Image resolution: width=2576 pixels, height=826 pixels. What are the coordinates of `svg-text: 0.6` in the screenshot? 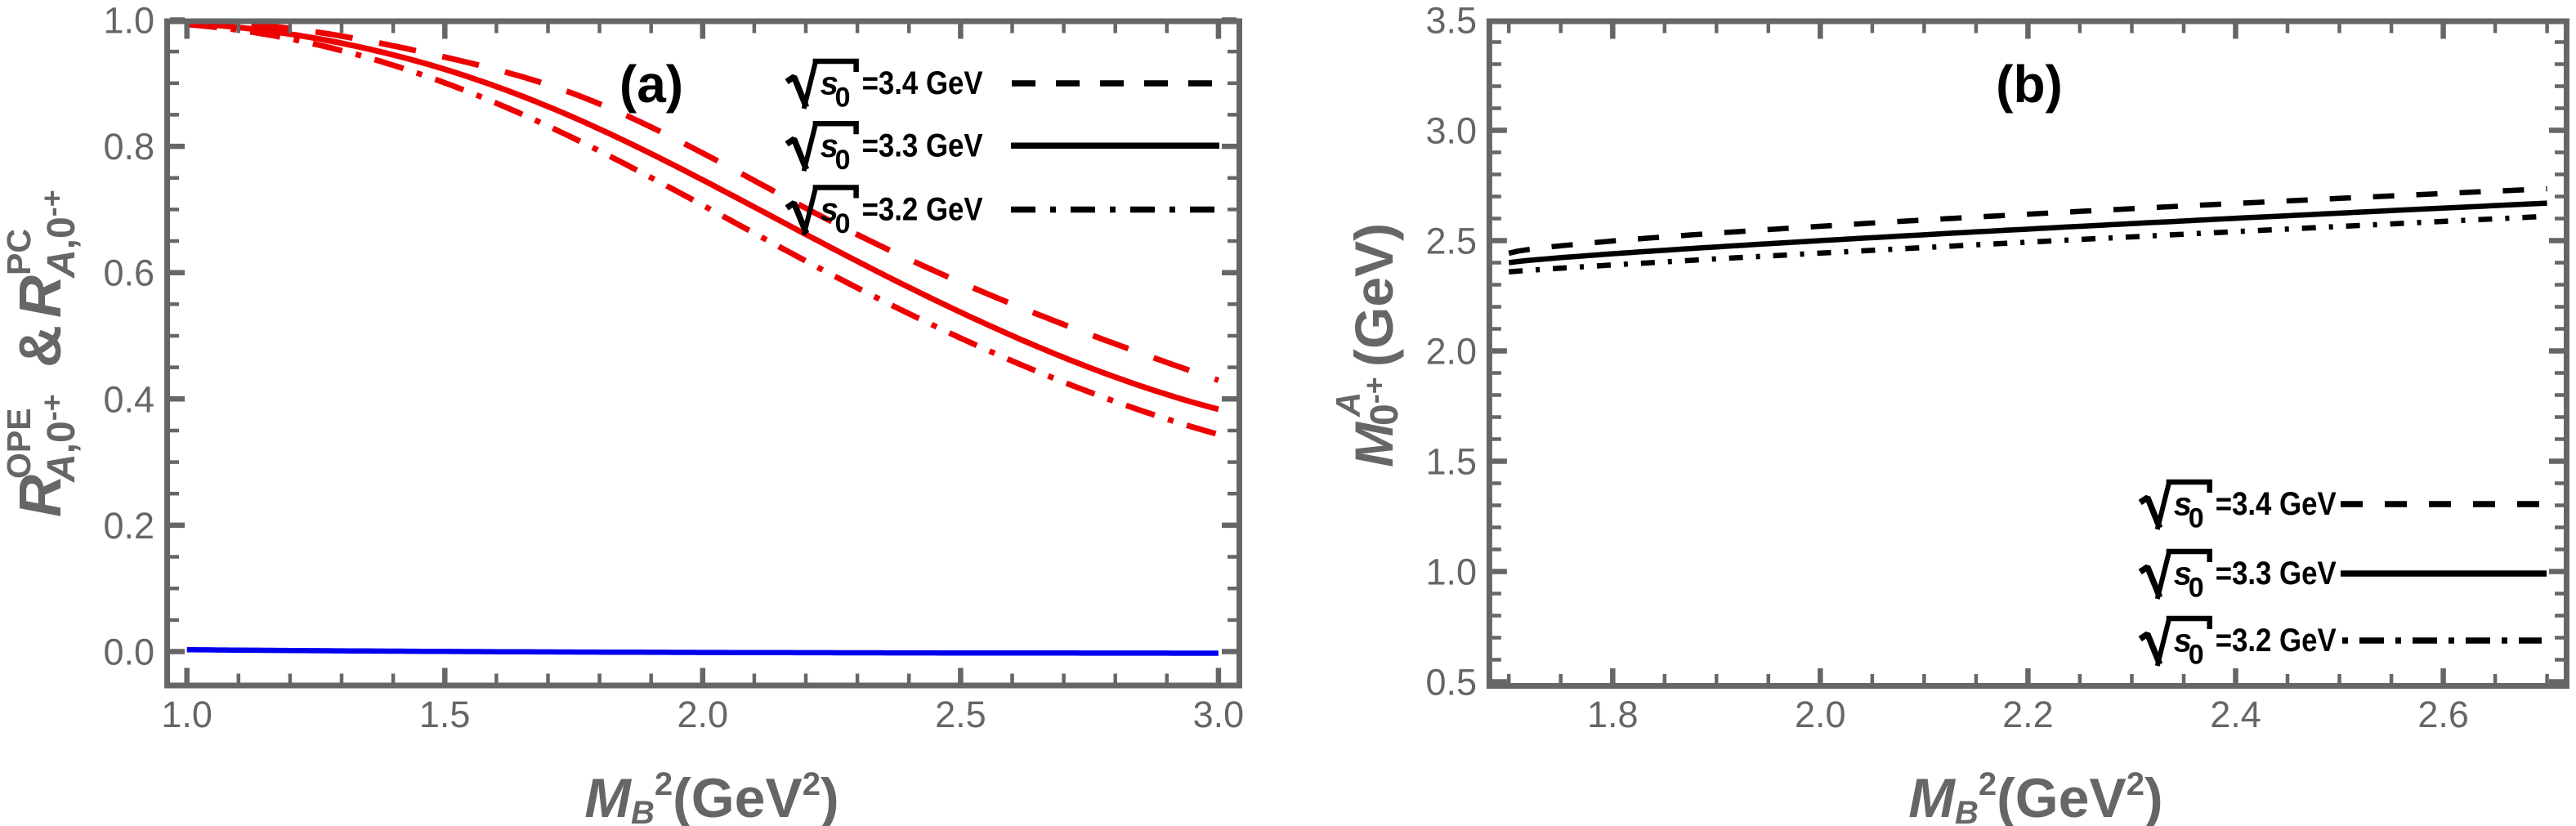 It's located at (128, 273).